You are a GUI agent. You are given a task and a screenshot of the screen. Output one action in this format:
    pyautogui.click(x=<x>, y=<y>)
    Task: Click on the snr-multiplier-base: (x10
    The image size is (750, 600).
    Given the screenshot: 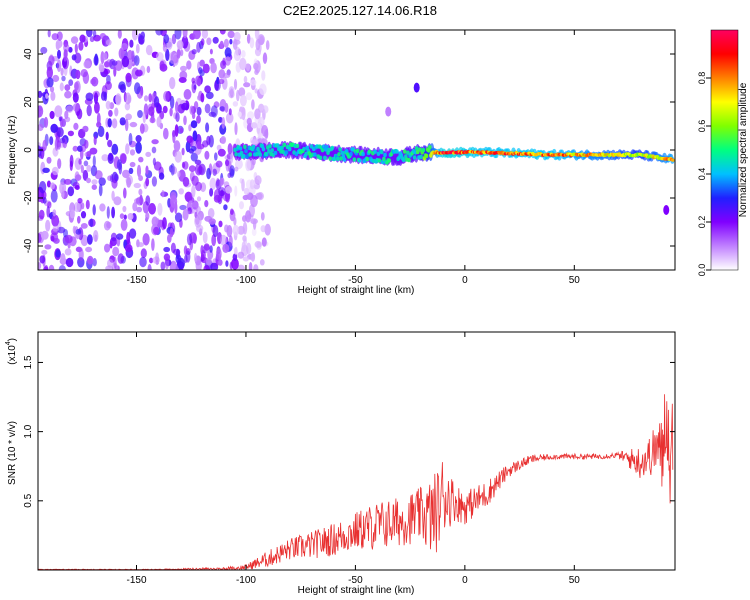 What is the action you would take?
    pyautogui.click(x=12, y=355)
    